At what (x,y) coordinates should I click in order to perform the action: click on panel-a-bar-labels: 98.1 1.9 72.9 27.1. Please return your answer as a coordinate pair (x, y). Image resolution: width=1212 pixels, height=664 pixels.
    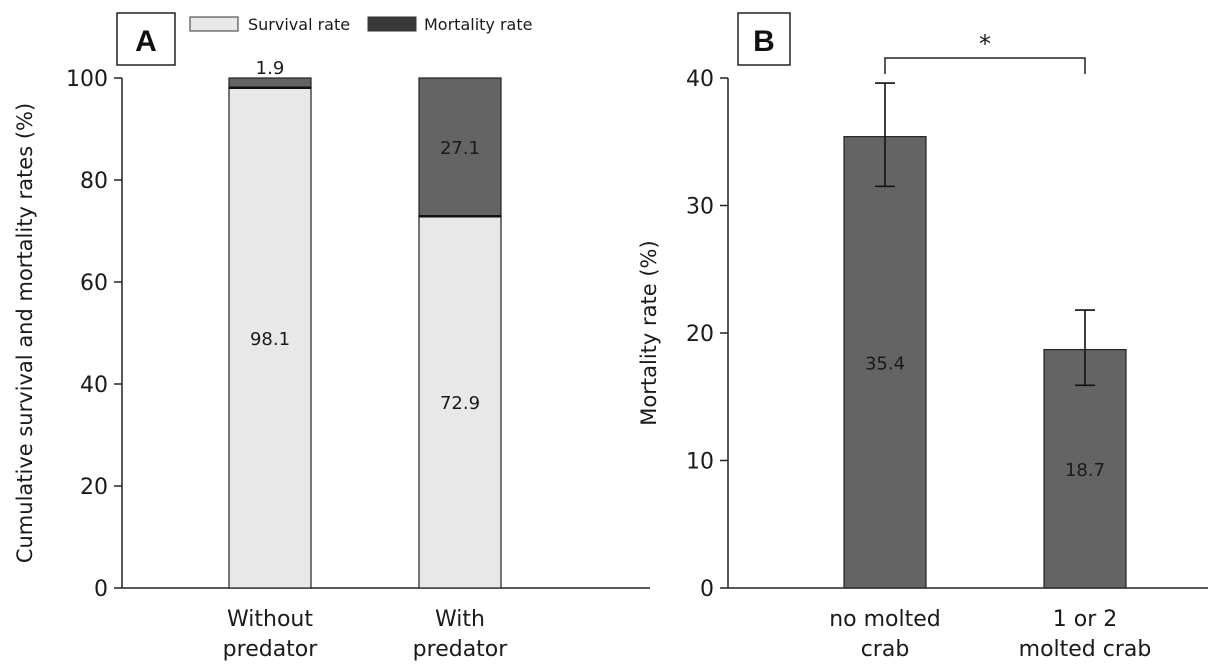
    Looking at the image, I should click on (365, 236).